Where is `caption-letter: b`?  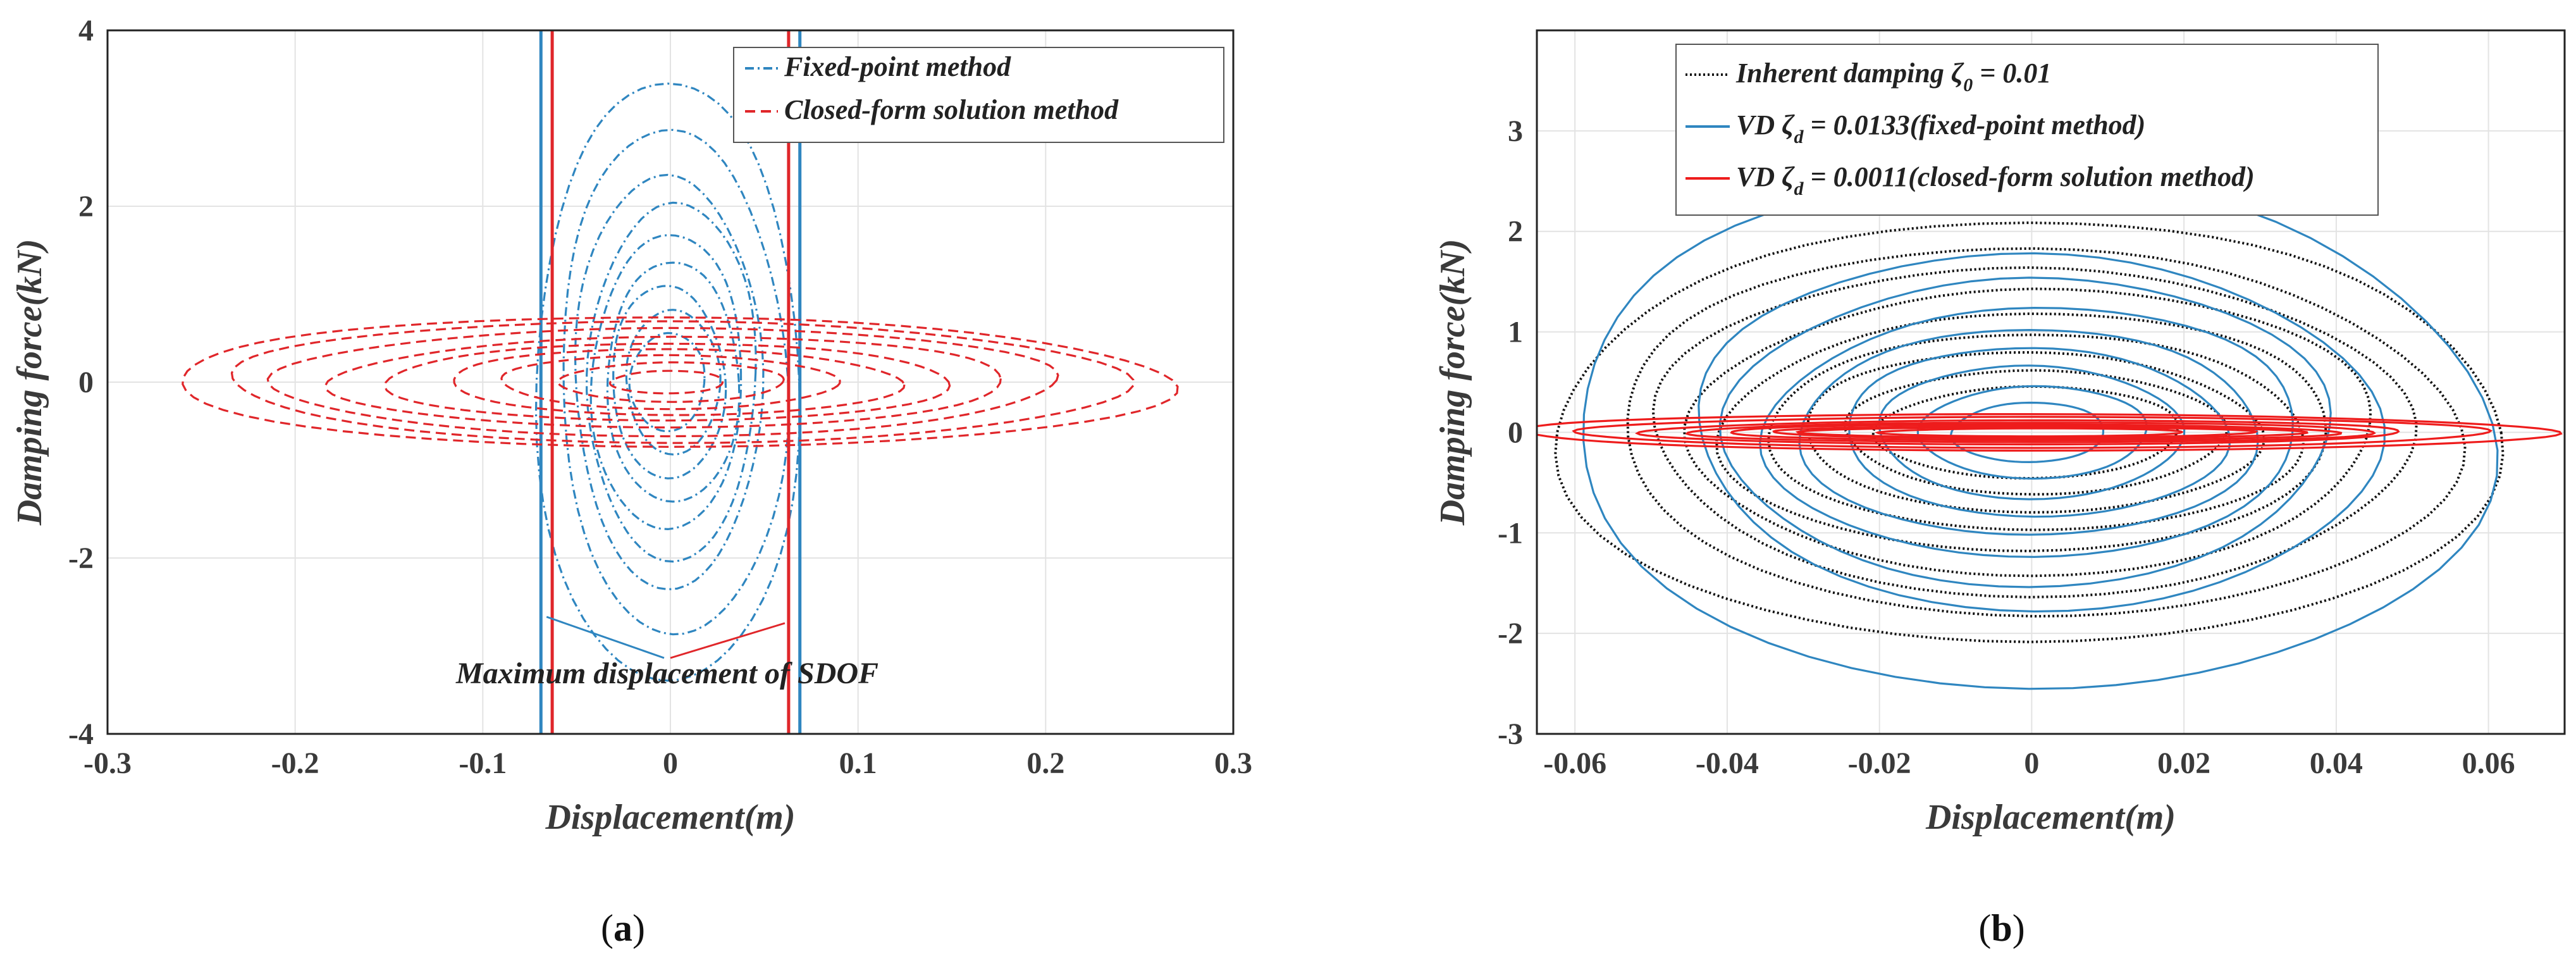
caption-letter: b is located at coordinates (2001, 928).